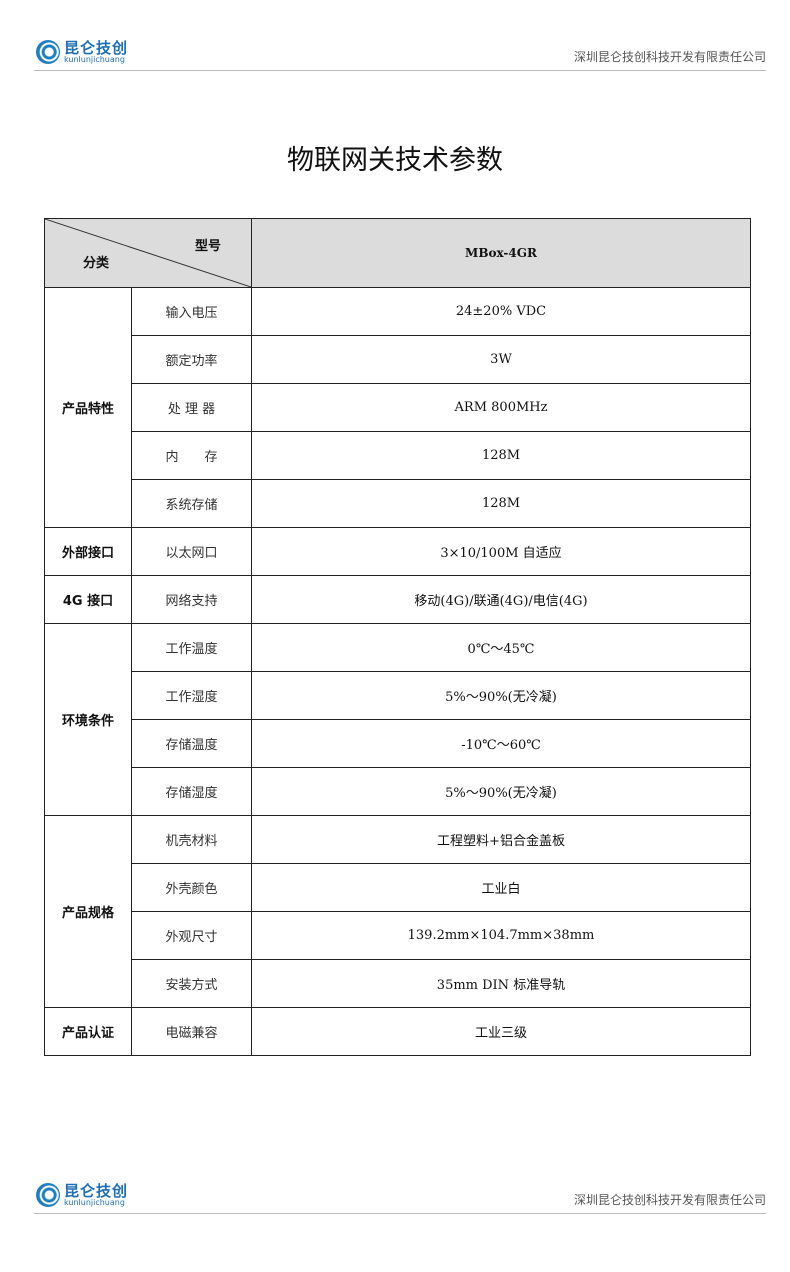  I want to click on param-name: 输入电压, so click(191, 311).